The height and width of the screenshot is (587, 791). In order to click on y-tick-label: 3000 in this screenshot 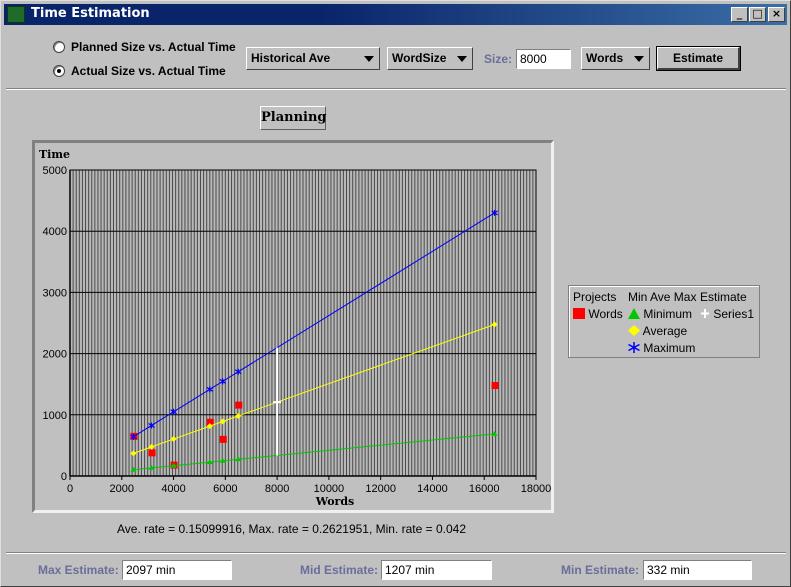, I will do `click(55, 293)`.